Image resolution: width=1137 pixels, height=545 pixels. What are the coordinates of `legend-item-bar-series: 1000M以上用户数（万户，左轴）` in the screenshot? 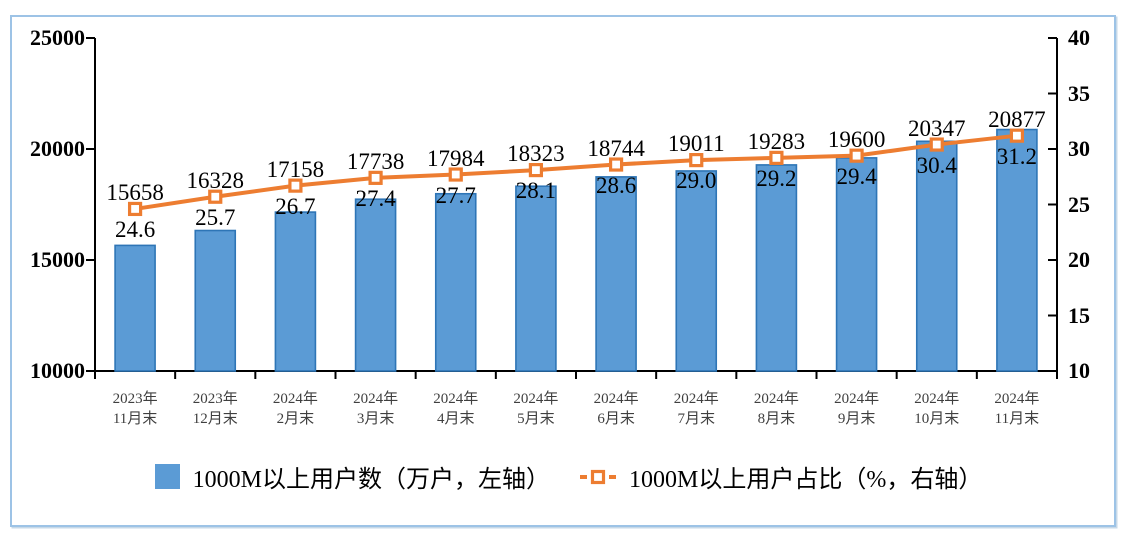 It's located at (352, 476).